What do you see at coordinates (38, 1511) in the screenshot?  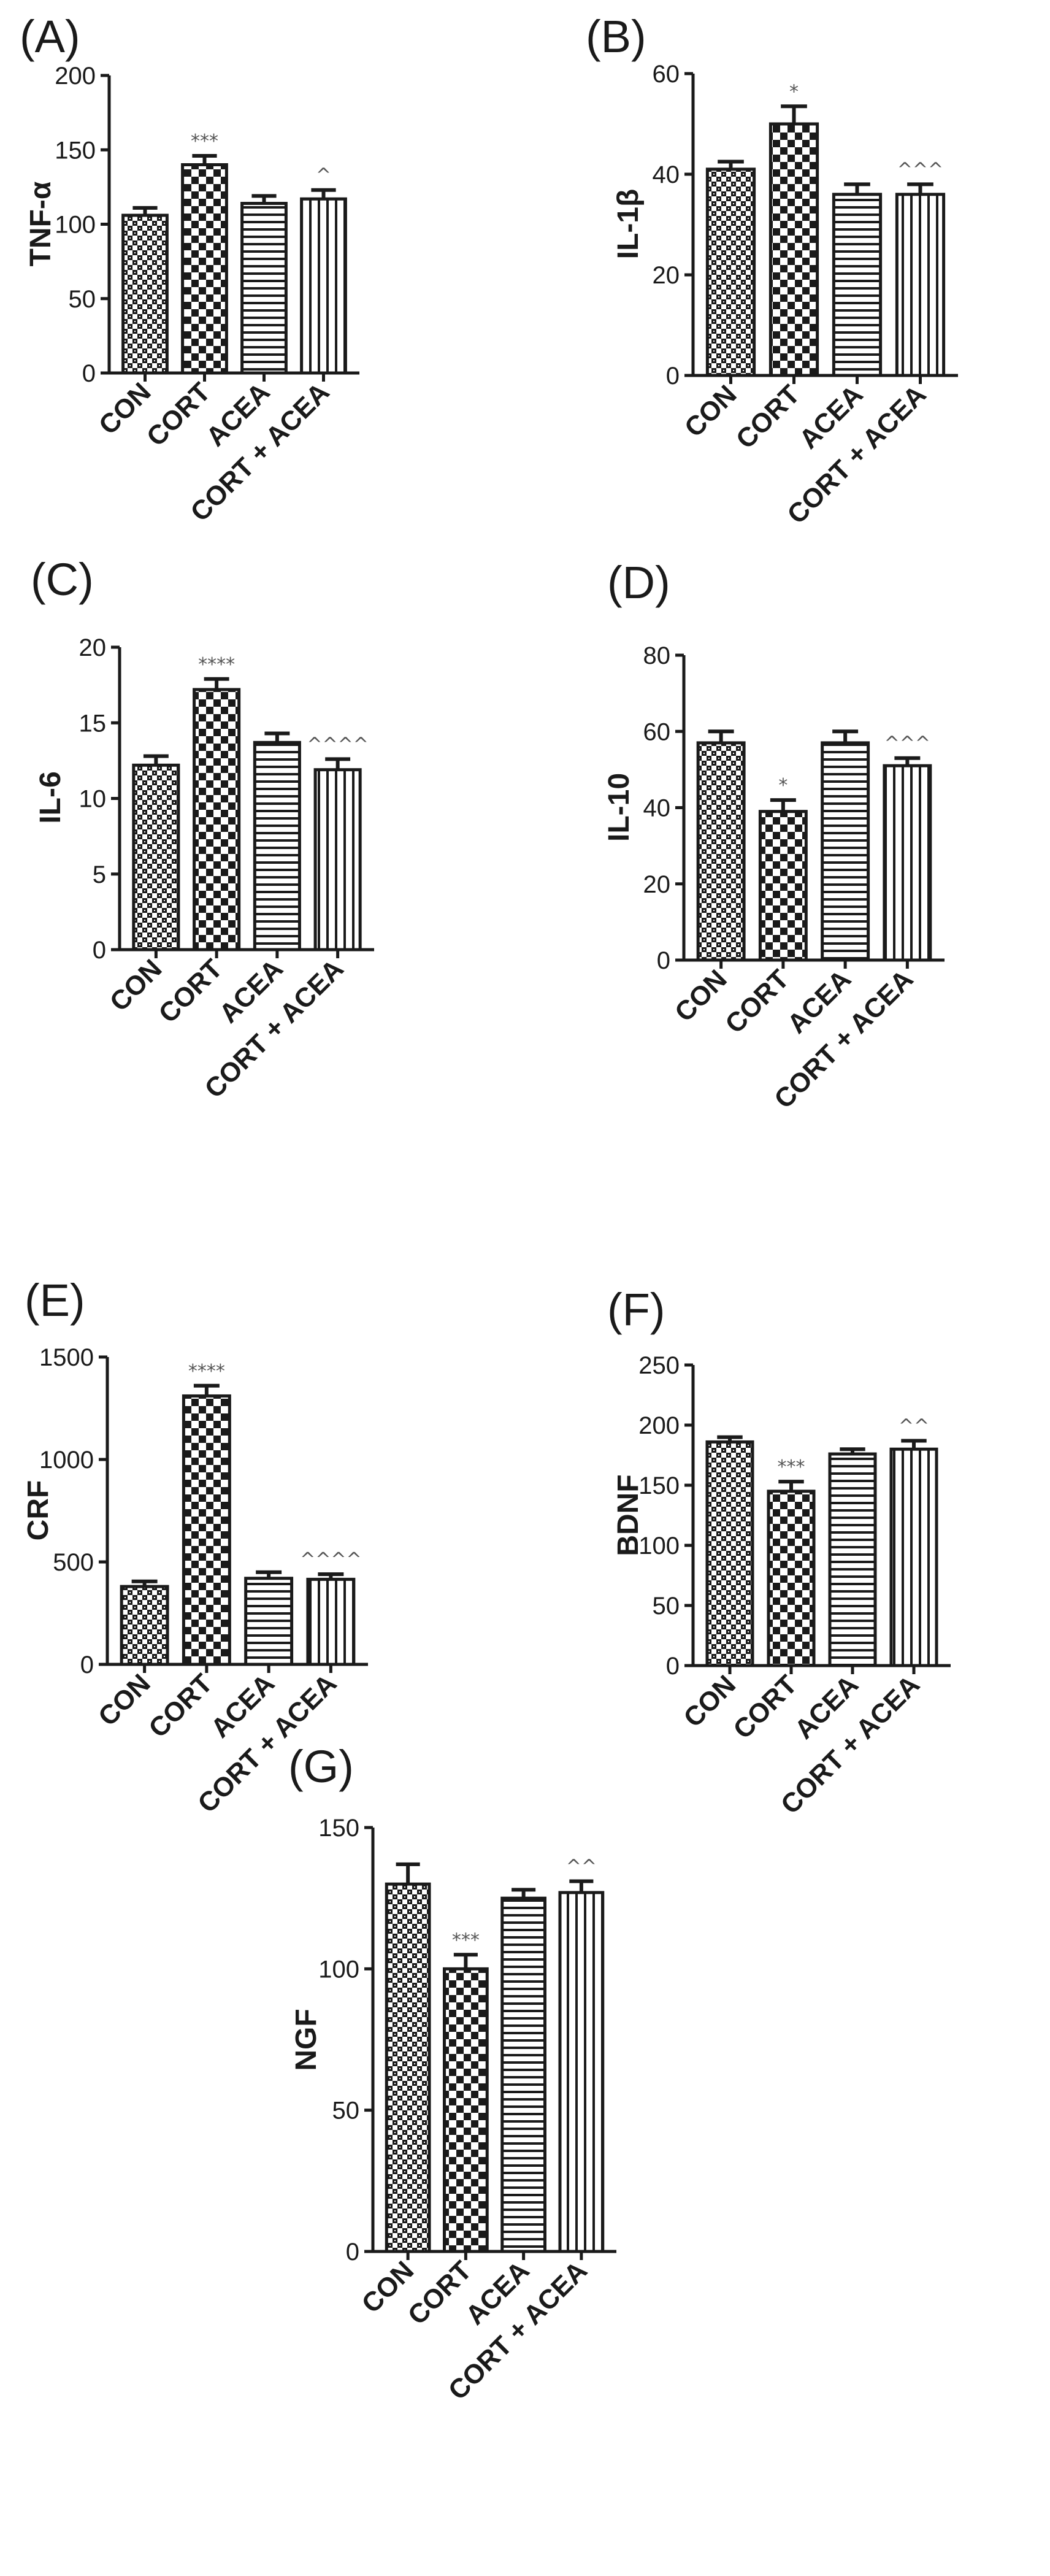 I see `y-axis-label: CRF` at bounding box center [38, 1511].